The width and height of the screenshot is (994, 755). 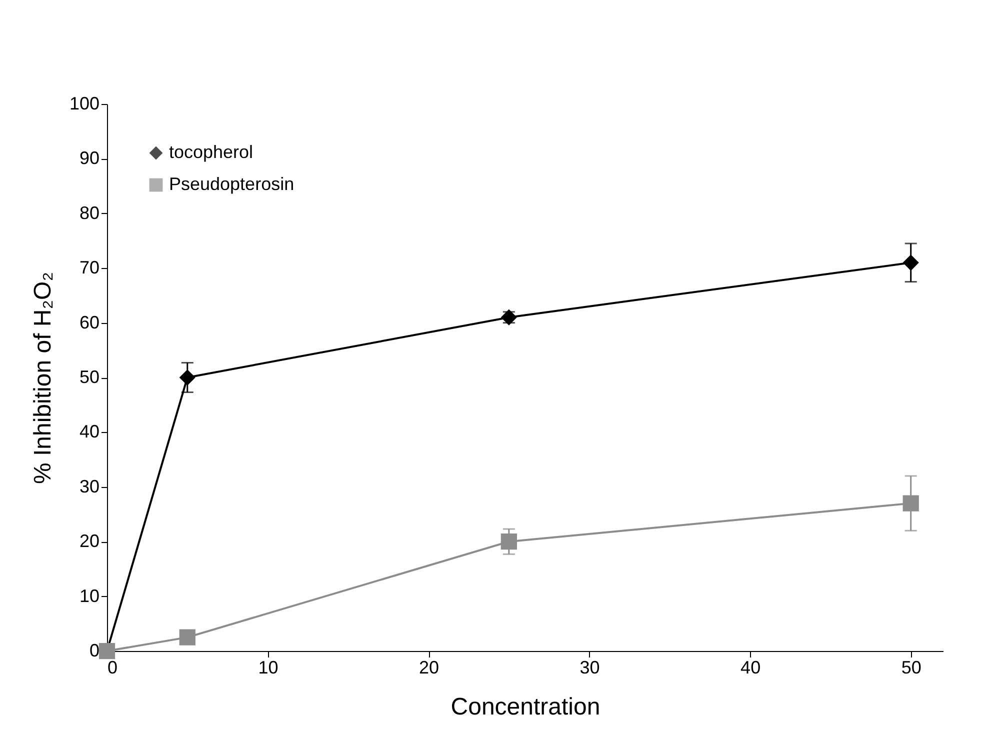 What do you see at coordinates (89, 432) in the screenshot?
I see `y-tick-label: 40` at bounding box center [89, 432].